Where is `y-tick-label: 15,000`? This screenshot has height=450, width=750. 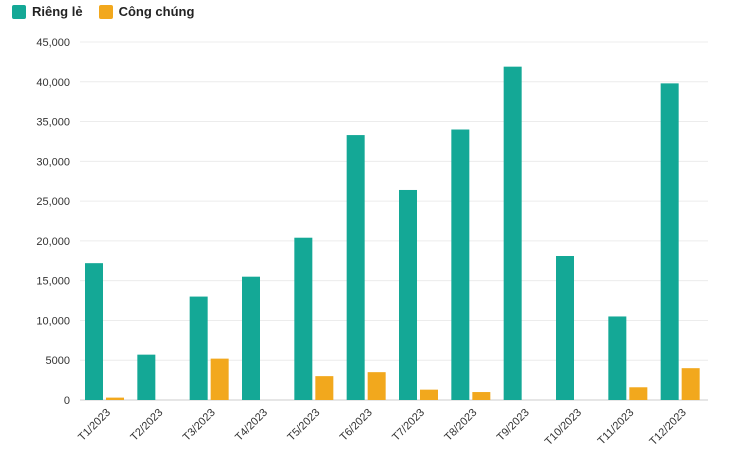 y-tick-label: 15,000 is located at coordinates (53, 282).